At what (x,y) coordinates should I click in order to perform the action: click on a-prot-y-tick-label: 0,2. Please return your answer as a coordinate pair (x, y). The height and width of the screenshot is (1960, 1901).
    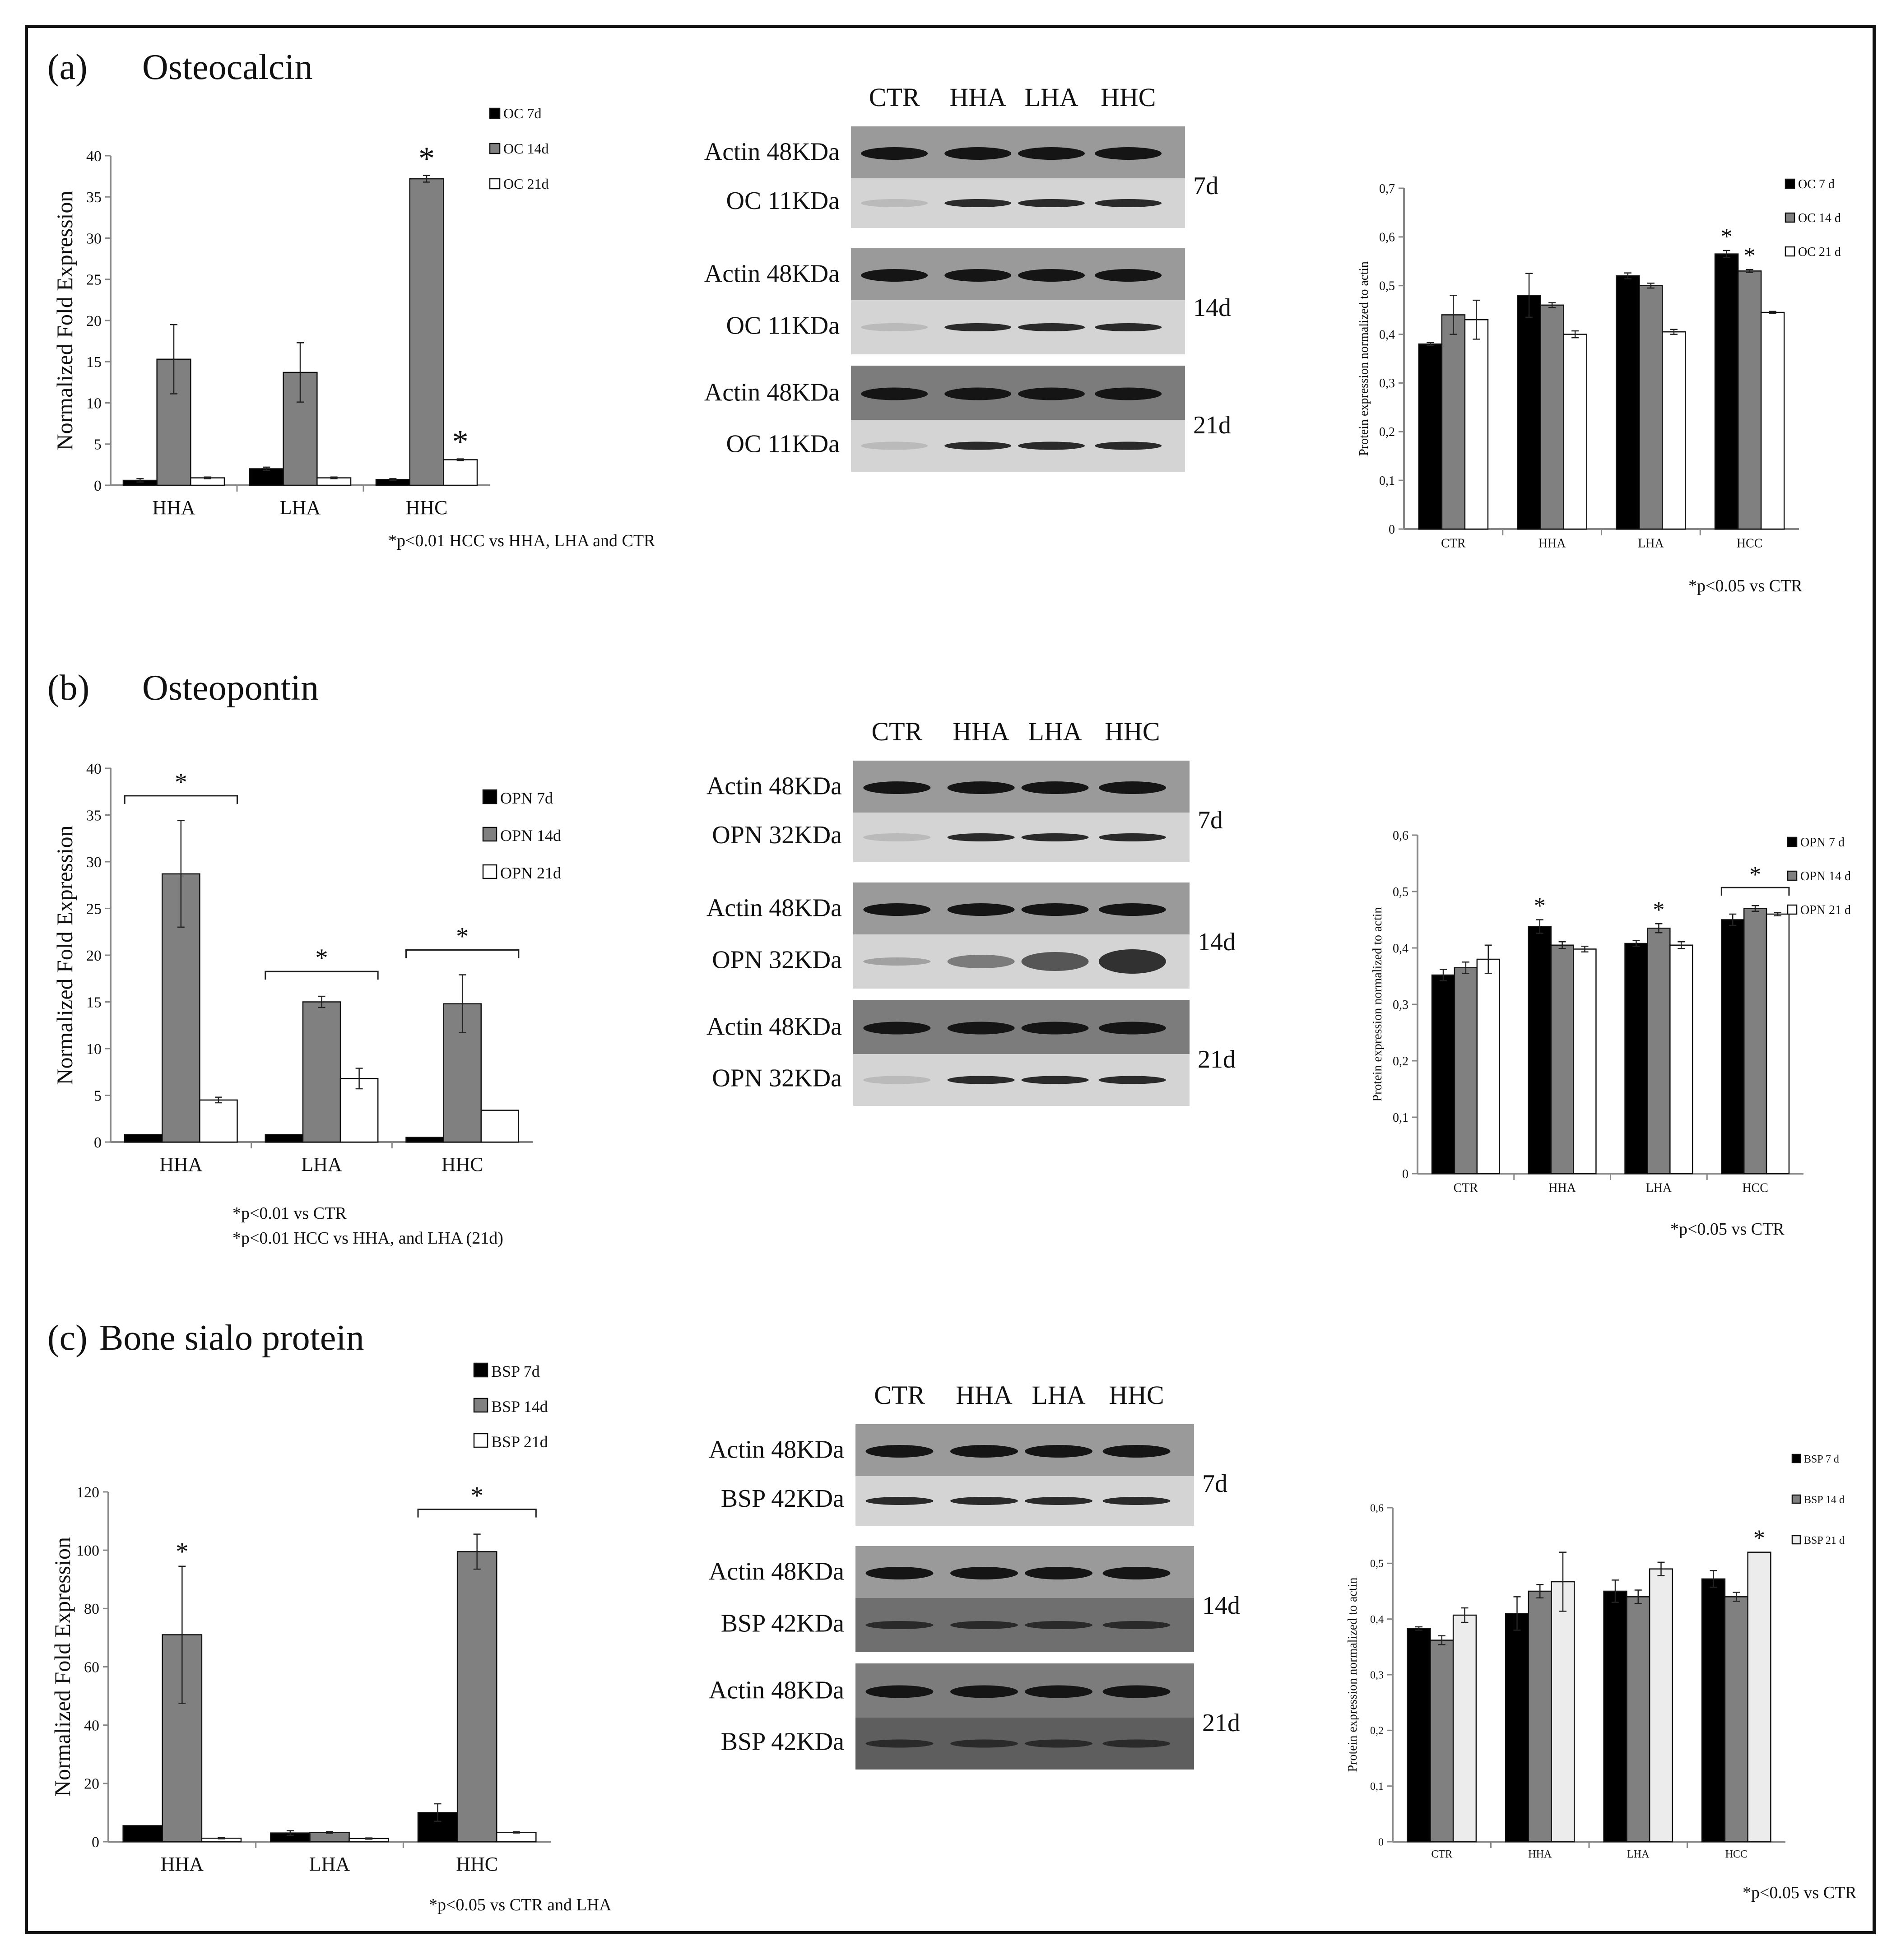
    Looking at the image, I should click on (1387, 432).